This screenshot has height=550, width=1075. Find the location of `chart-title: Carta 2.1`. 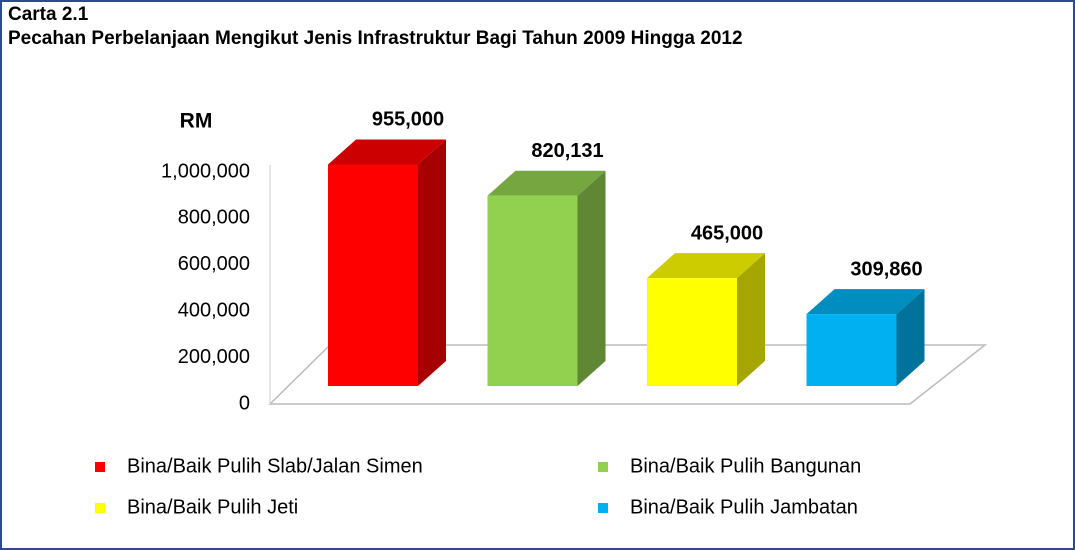

chart-title: Carta 2.1 is located at coordinates (48, 14).